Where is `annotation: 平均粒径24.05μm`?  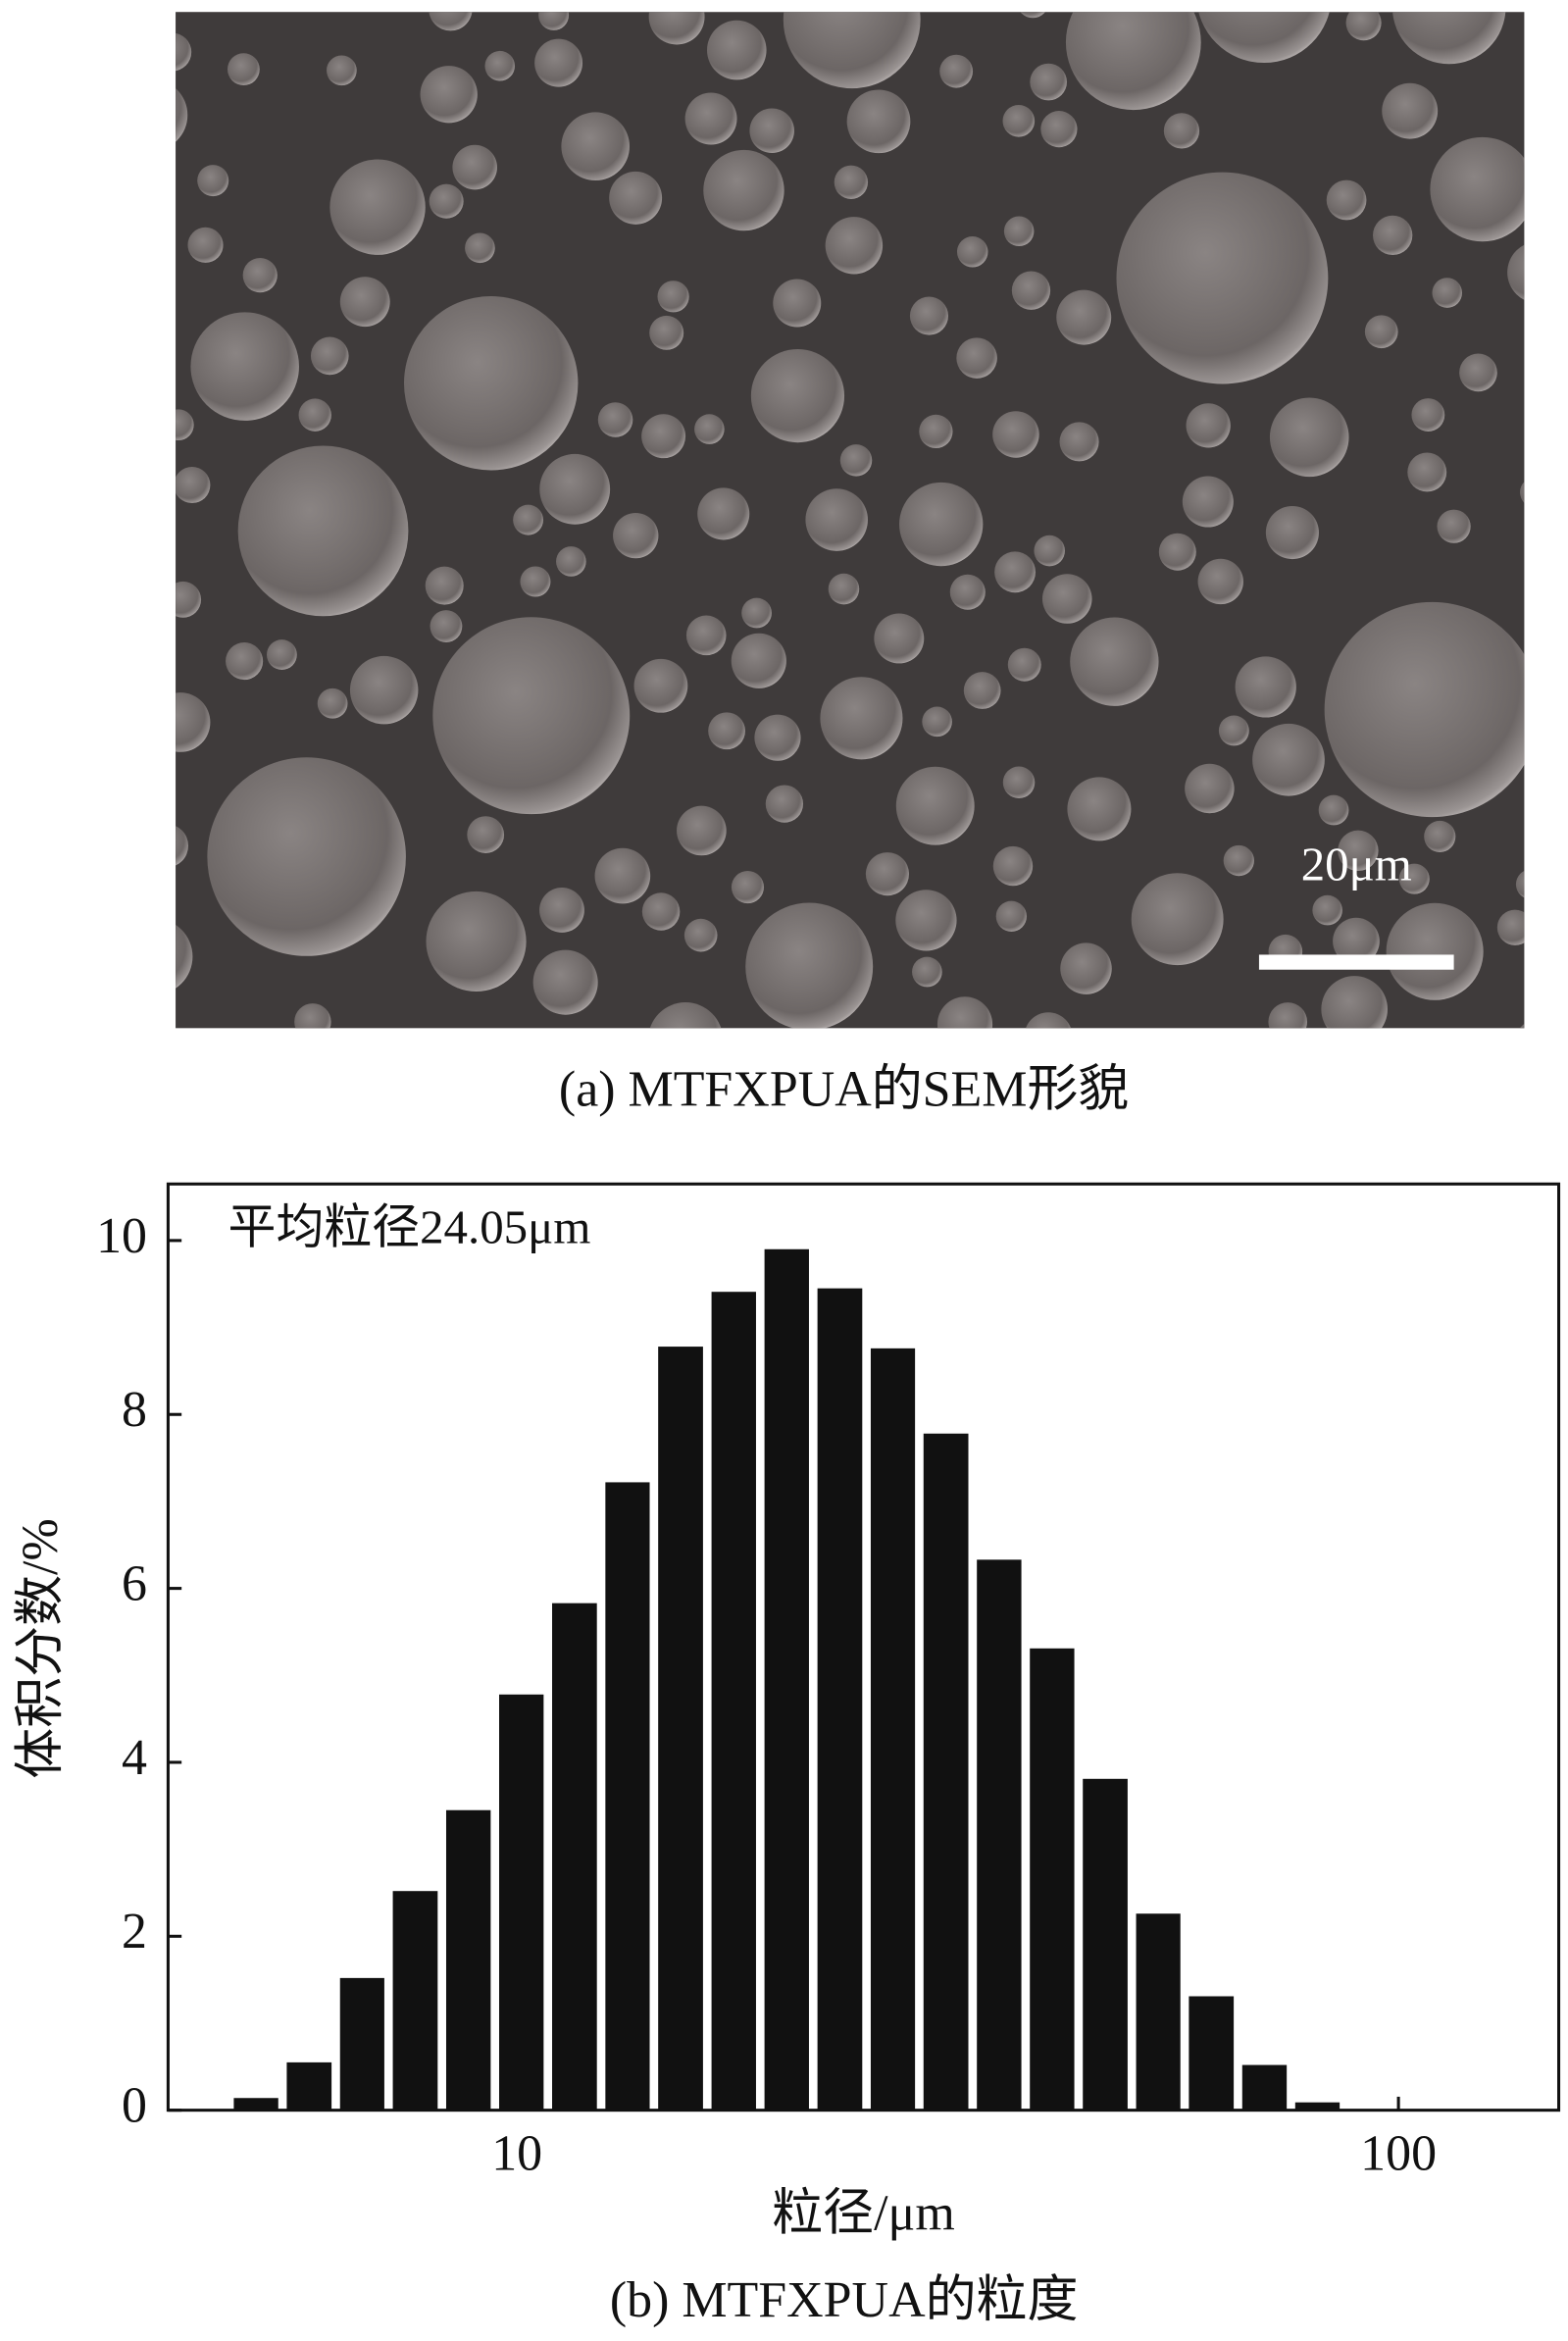 annotation: 平均粒径24.05μm is located at coordinates (409, 1226).